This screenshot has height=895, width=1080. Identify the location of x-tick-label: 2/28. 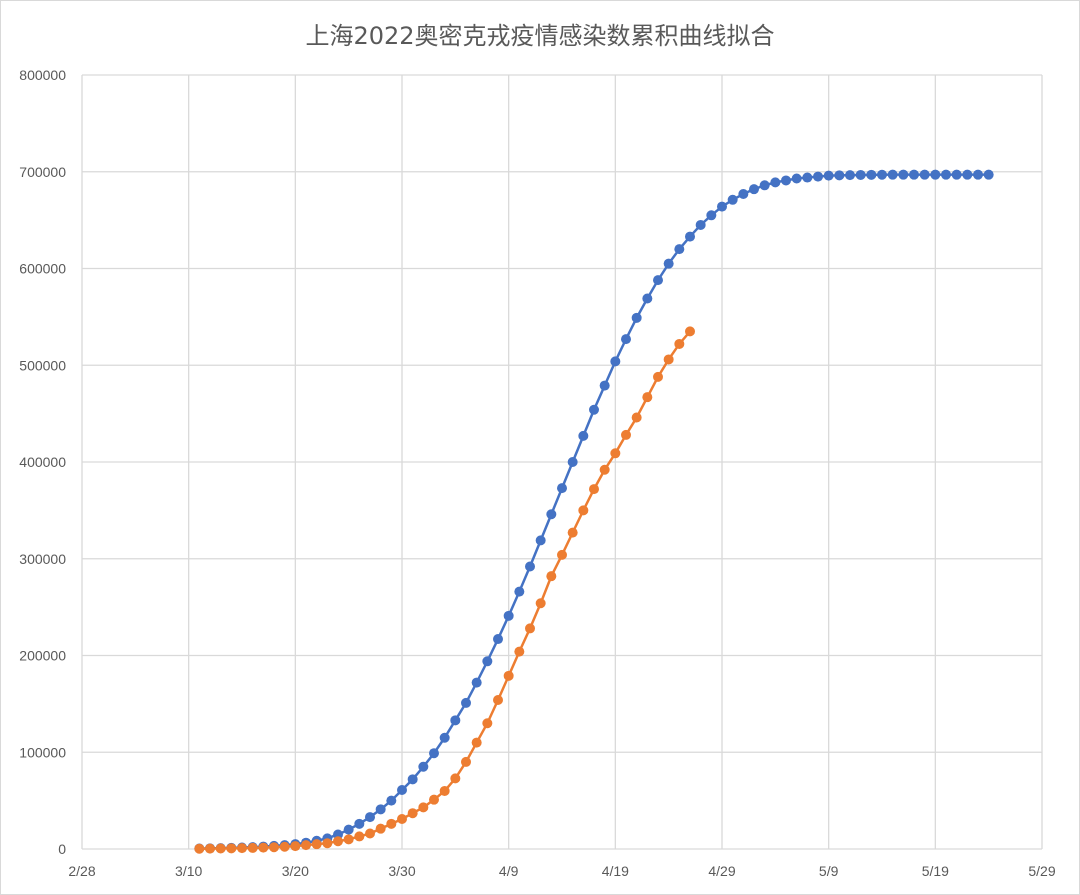
(81, 871).